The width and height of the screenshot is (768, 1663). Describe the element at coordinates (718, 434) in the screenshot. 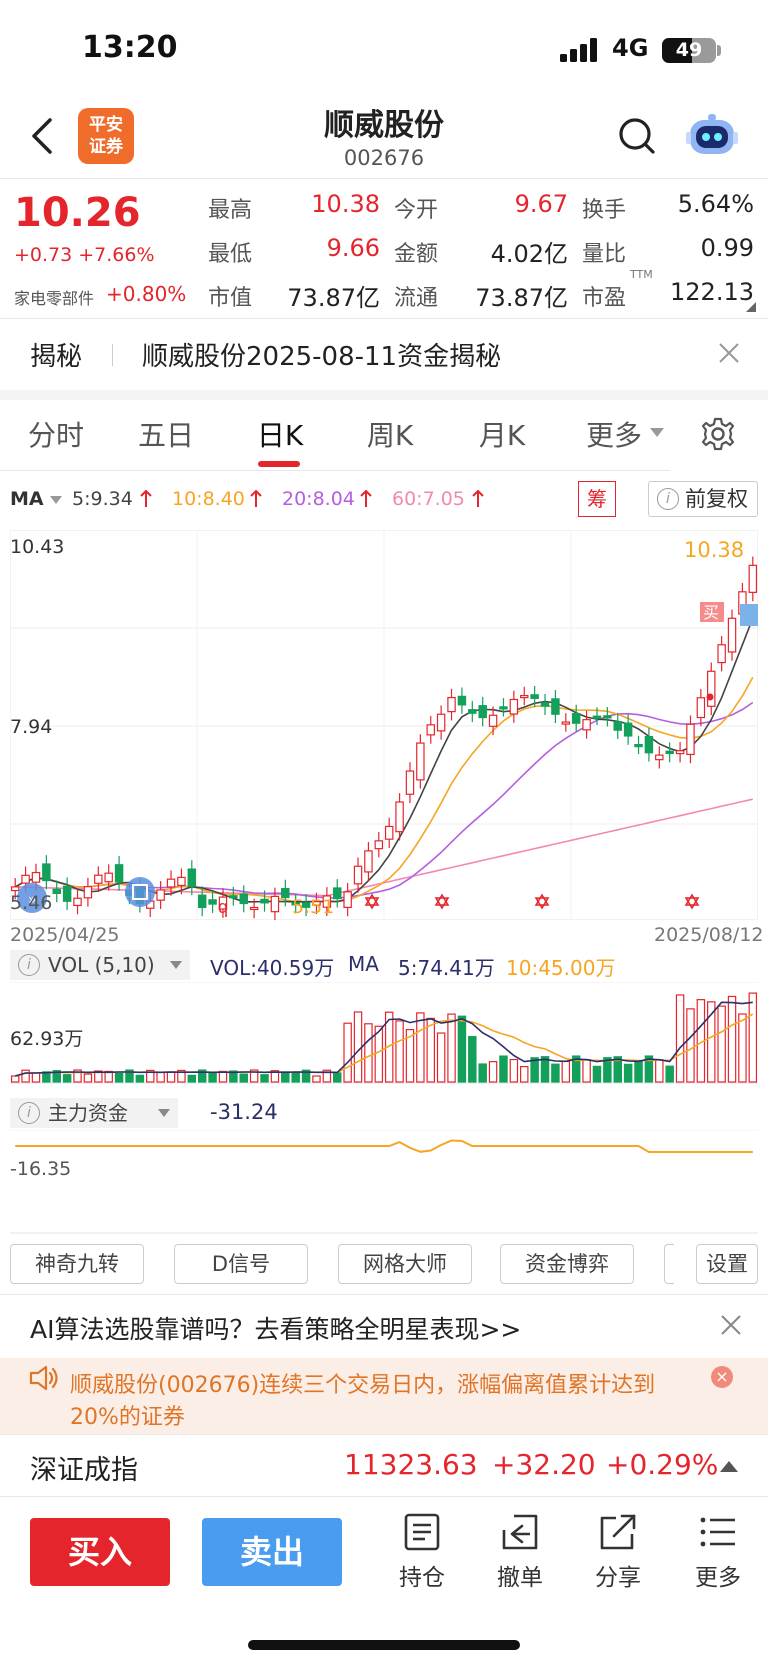

I see `chart-settings-gear-icon` at that location.